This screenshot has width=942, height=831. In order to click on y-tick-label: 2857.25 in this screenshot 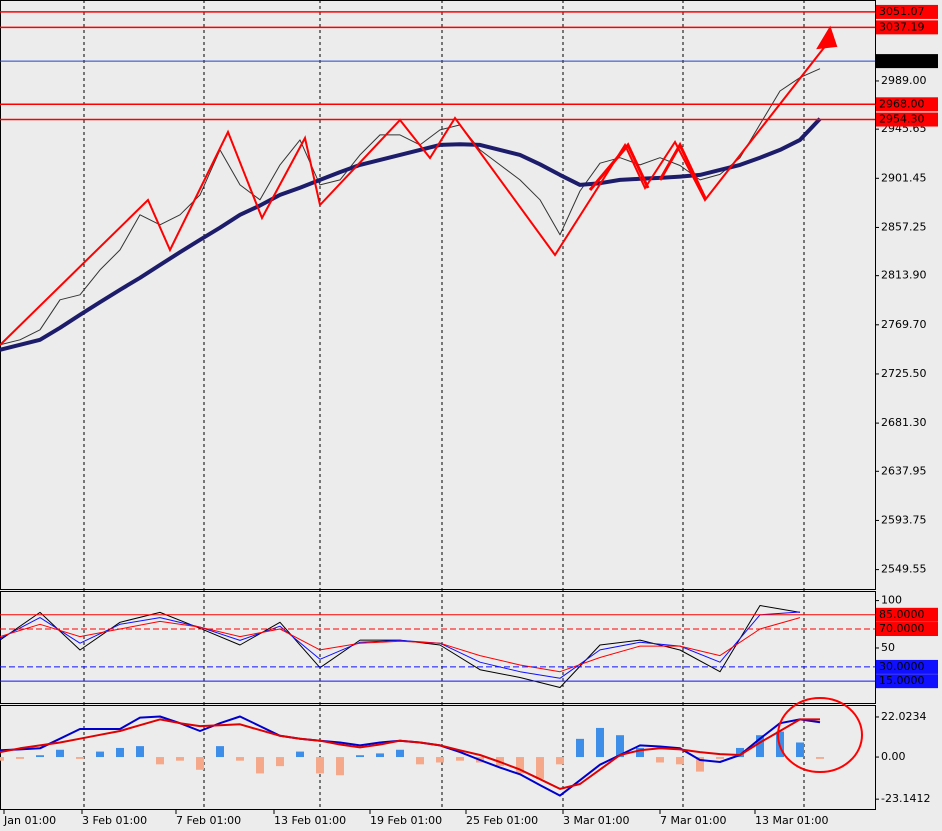, I will do `click(904, 226)`.